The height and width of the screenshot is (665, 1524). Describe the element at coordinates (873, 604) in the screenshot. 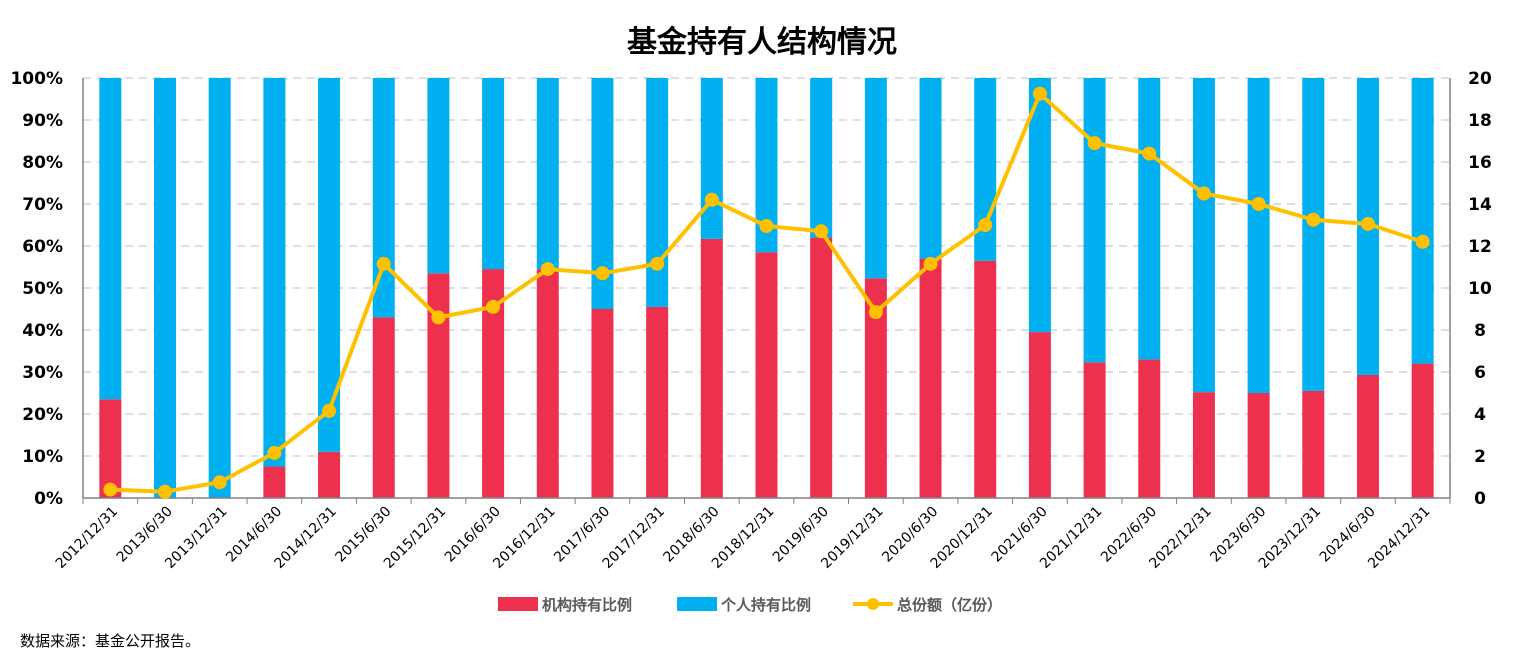

I see `legend-swatch-marker` at that location.